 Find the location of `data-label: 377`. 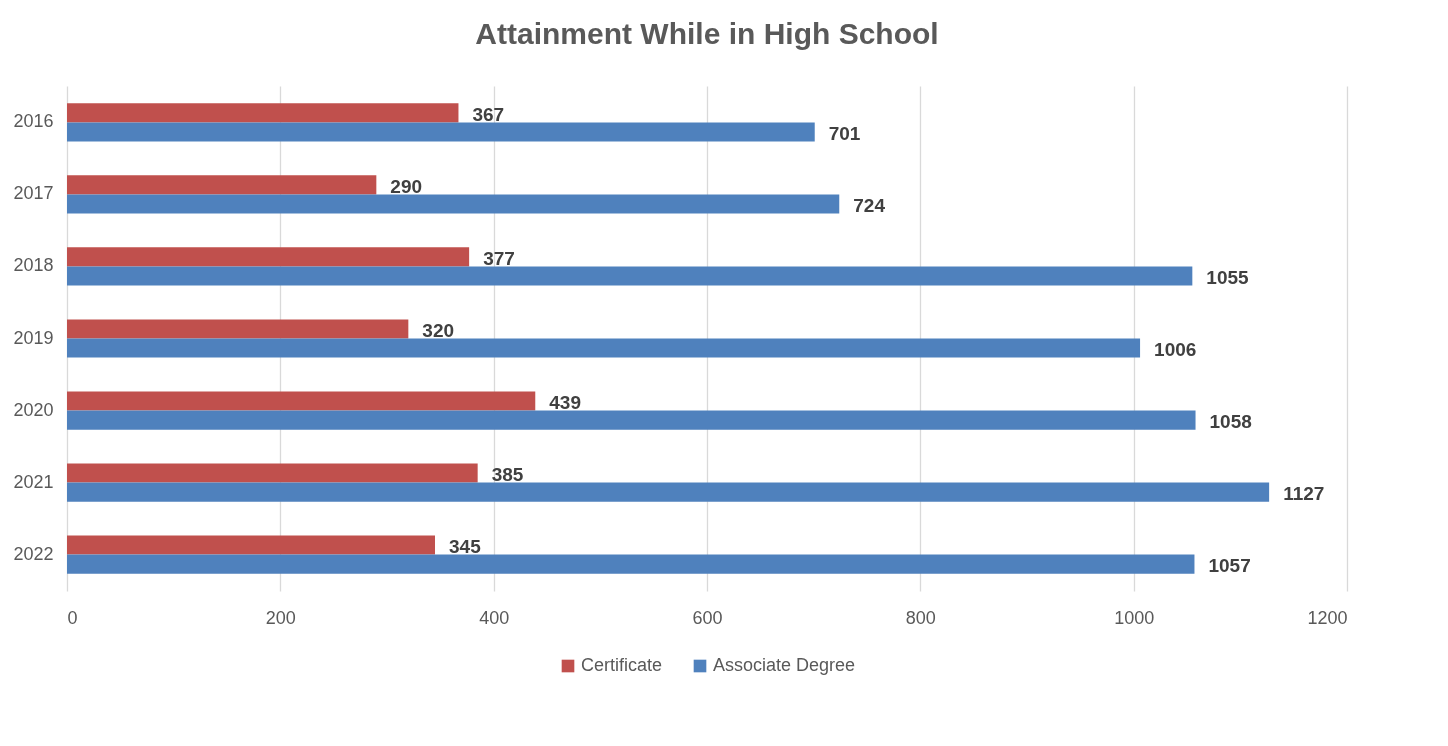

data-label: 377 is located at coordinates (499, 258).